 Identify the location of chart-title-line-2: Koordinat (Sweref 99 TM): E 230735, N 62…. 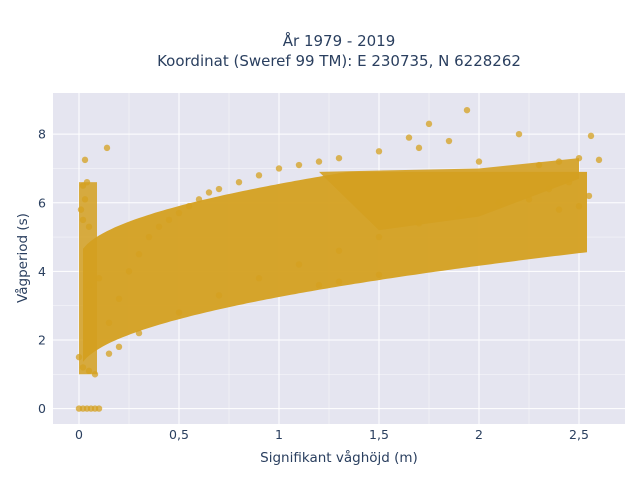
(339, 61).